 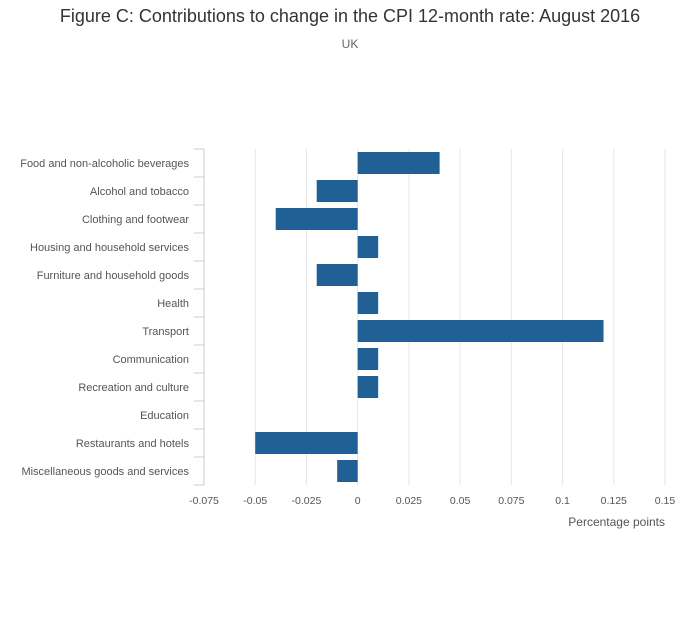 I want to click on category-label: Housing and household services, so click(x=109, y=248).